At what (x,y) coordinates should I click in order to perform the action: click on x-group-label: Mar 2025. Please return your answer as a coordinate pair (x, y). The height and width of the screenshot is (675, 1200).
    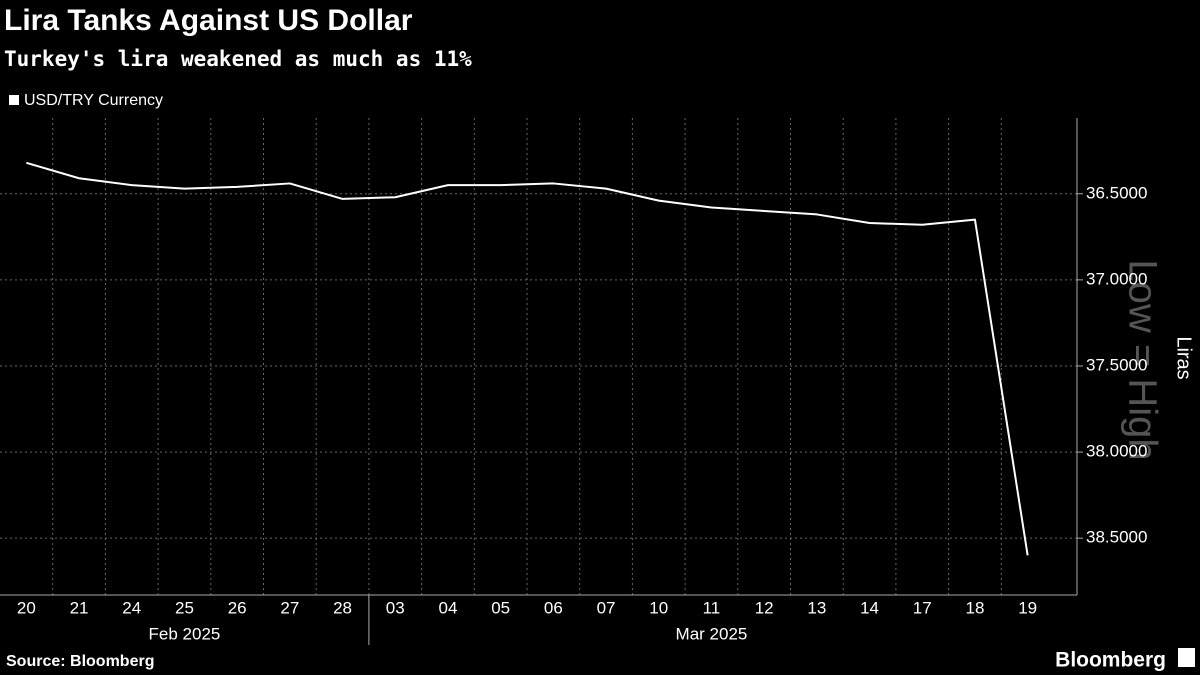
    Looking at the image, I should click on (712, 633).